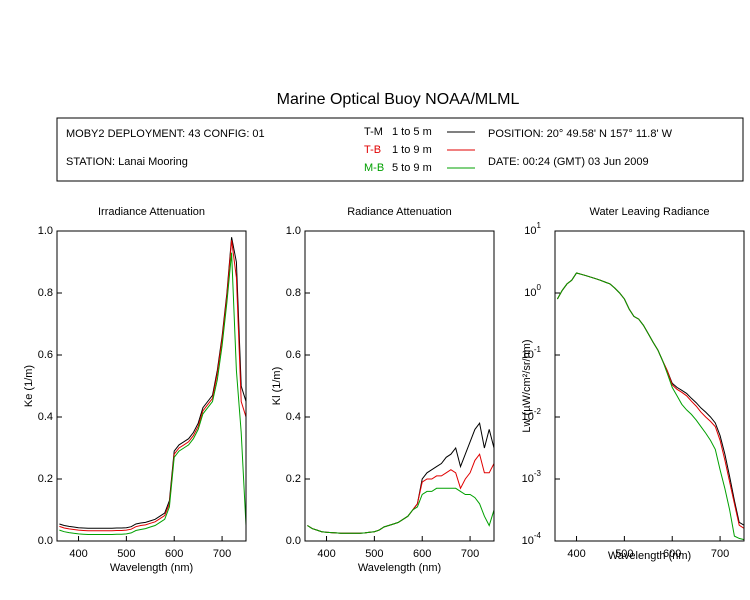 This screenshot has height=600, width=750. Describe the element at coordinates (412, 168) in the screenshot. I see `legend-depth: 5 to 9 m` at that location.